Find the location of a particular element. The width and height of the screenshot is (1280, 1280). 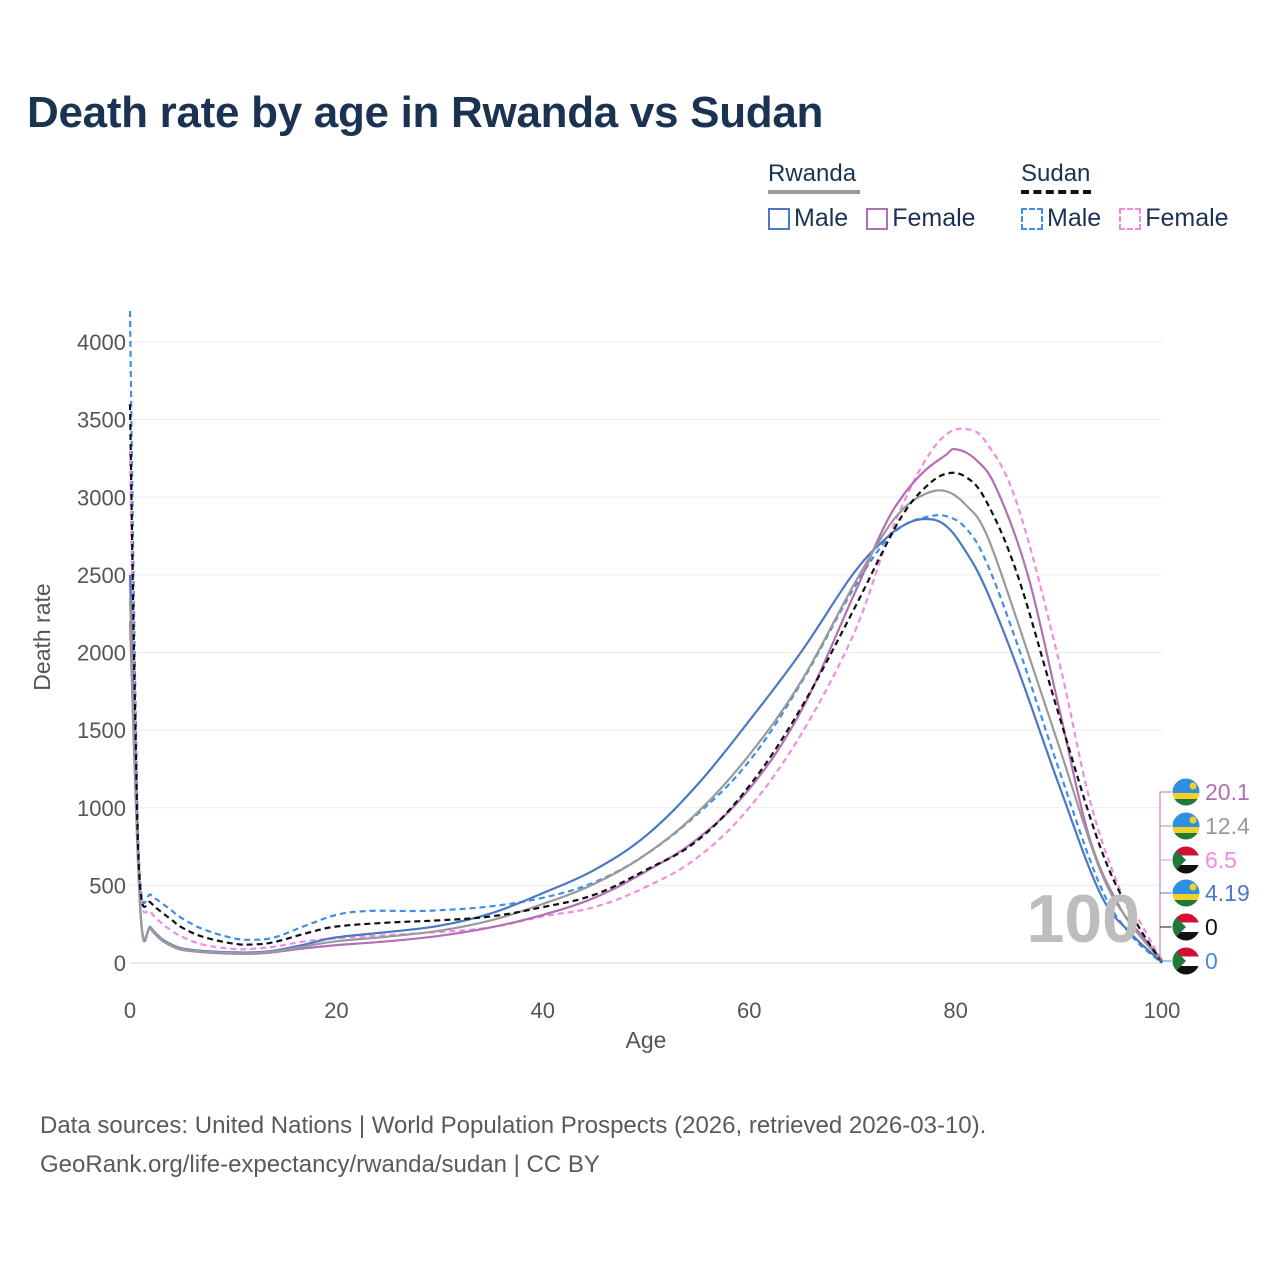

legend-rwanda-label: Rwanda is located at coordinates (812, 173).